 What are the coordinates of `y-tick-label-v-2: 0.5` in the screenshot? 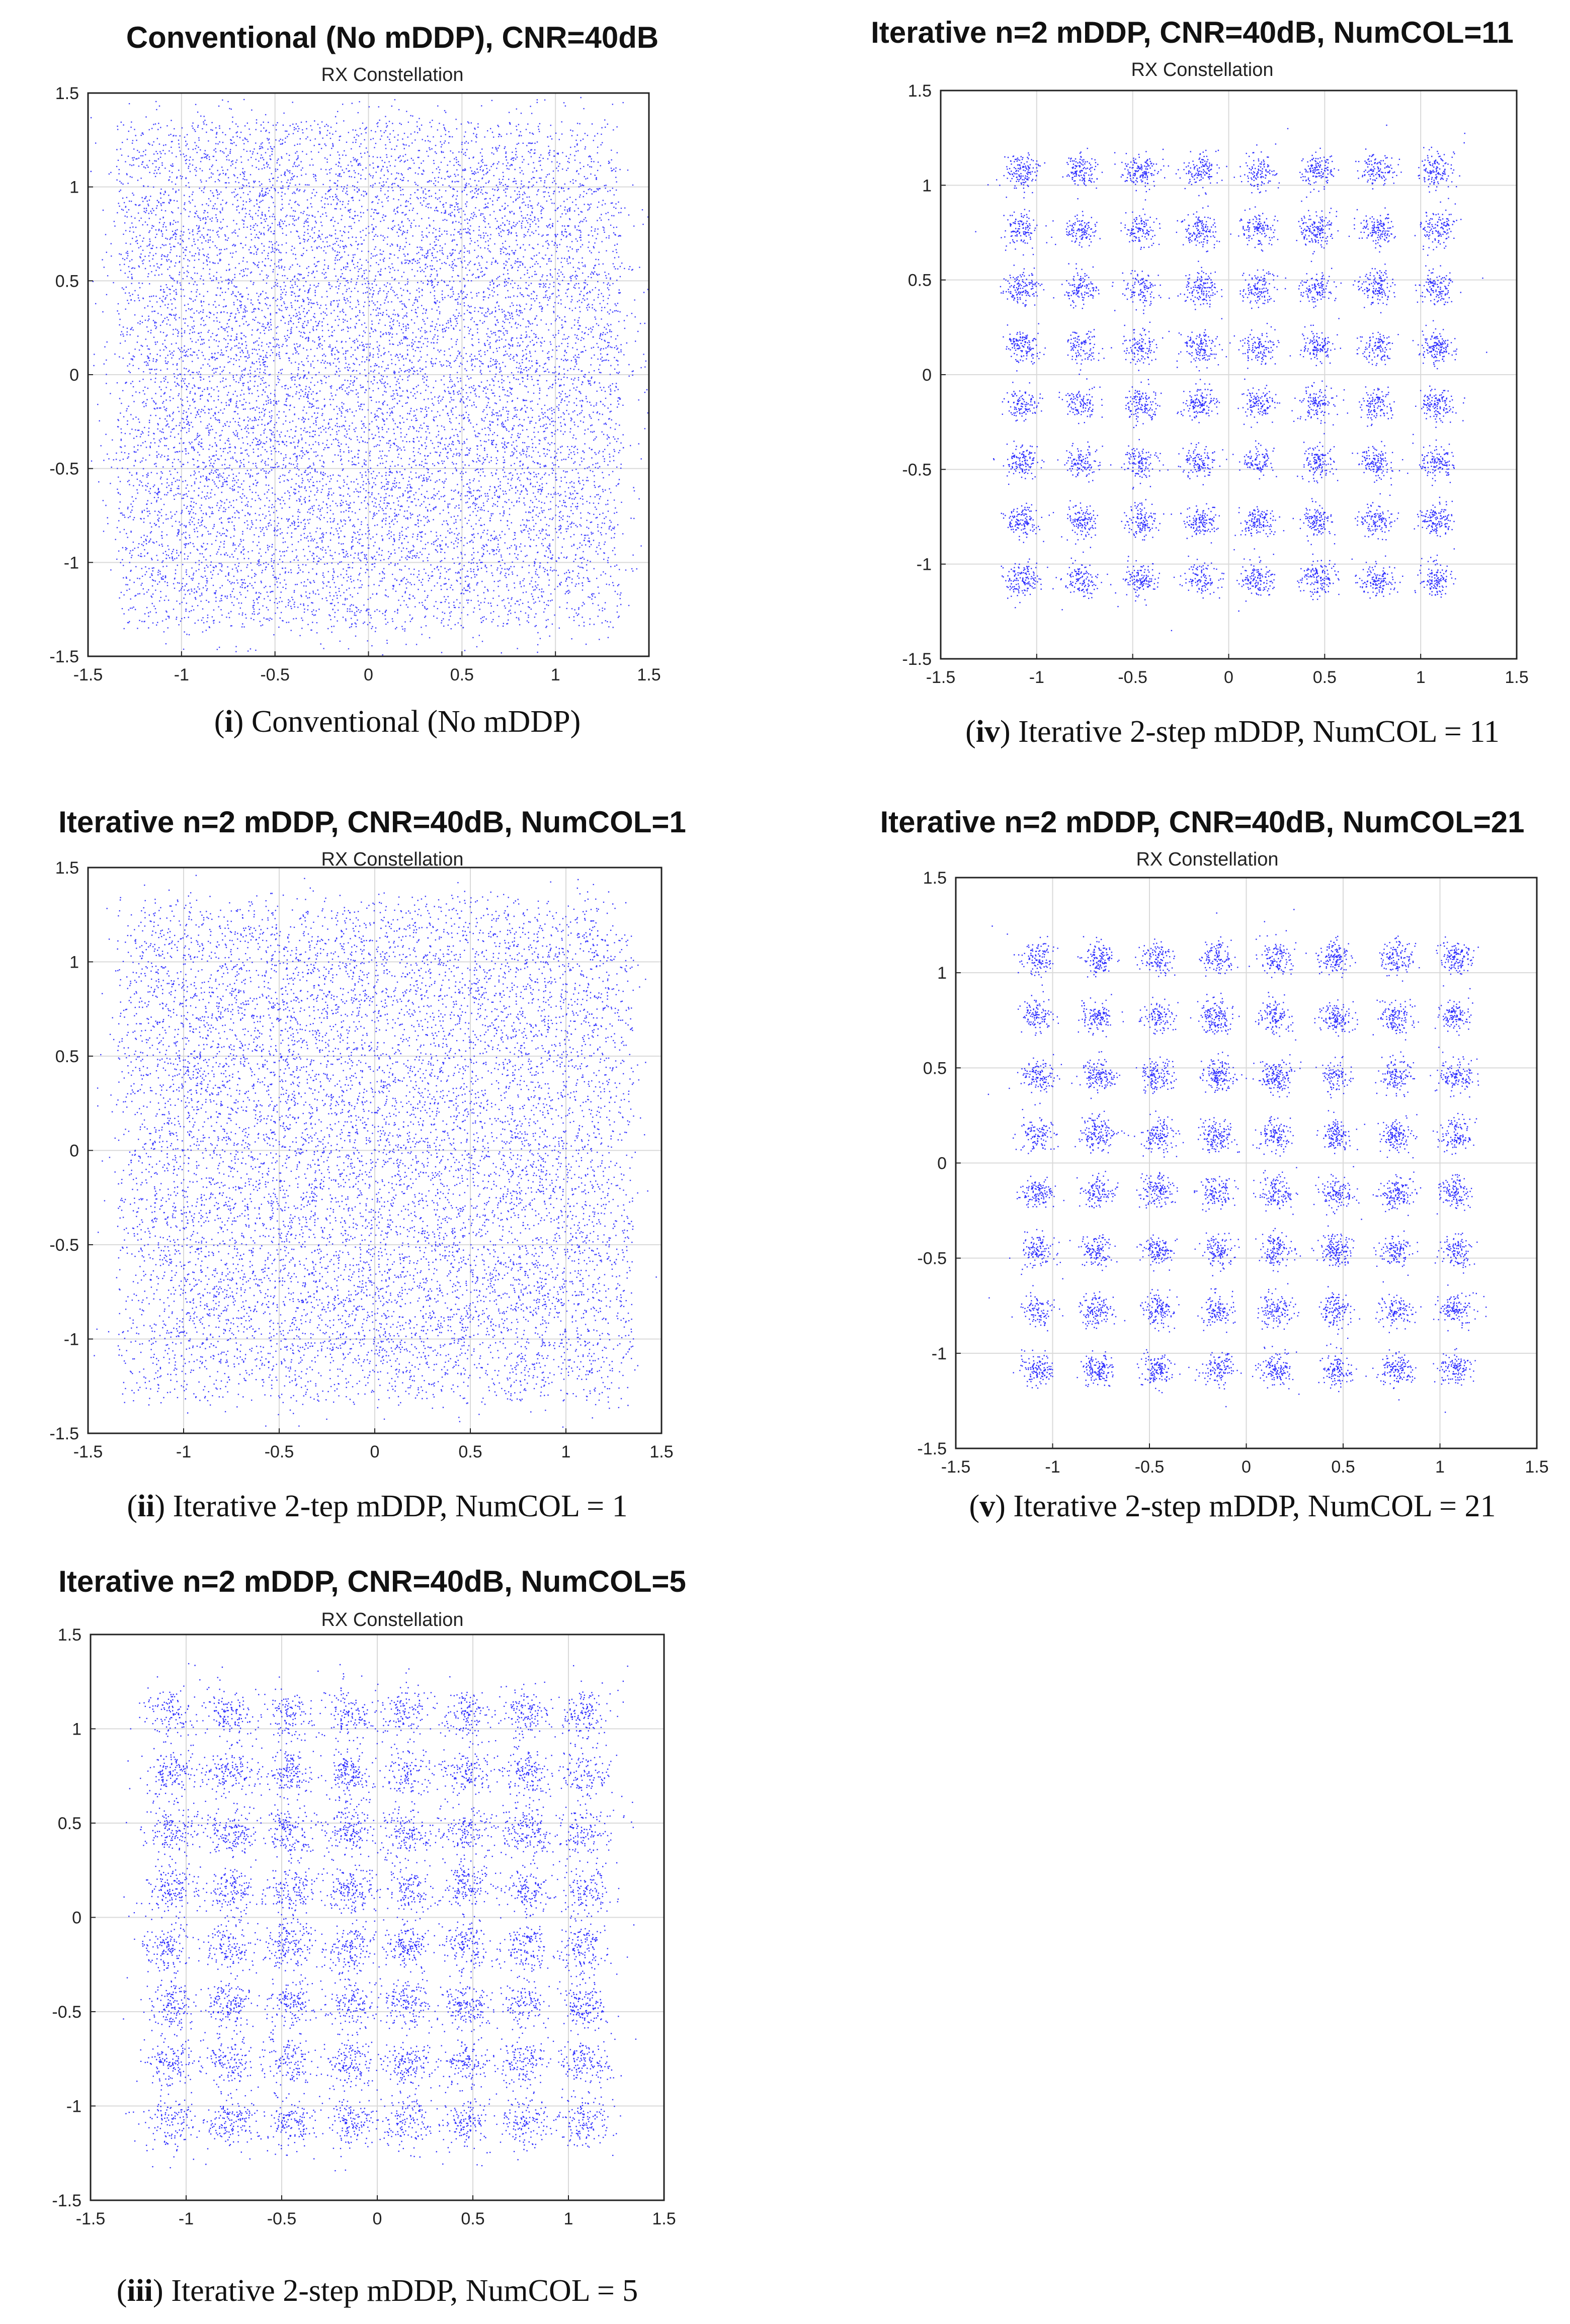 It's located at (935, 1068).